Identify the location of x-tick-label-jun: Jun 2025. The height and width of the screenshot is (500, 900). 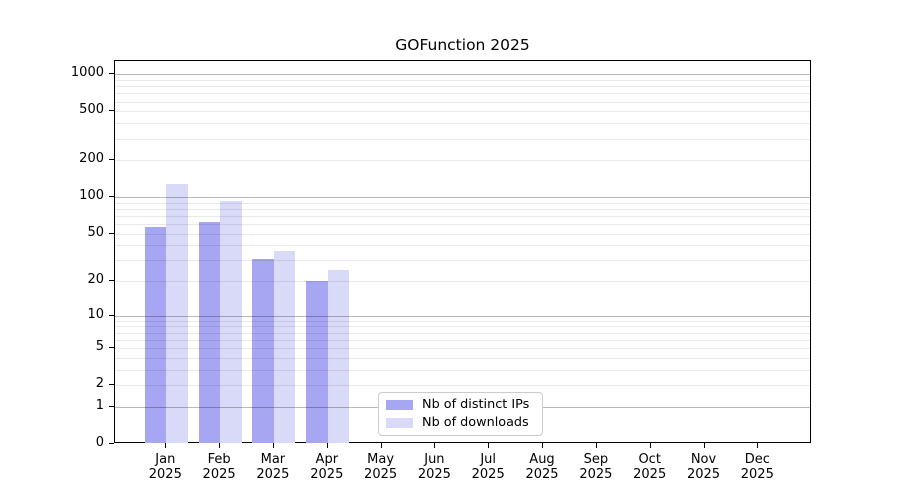
(434, 467).